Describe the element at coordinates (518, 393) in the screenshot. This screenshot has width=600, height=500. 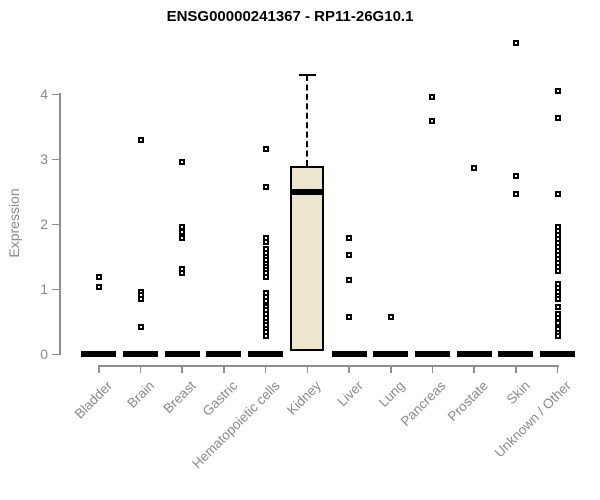
I see `x-axis-category-label: Skin` at that location.